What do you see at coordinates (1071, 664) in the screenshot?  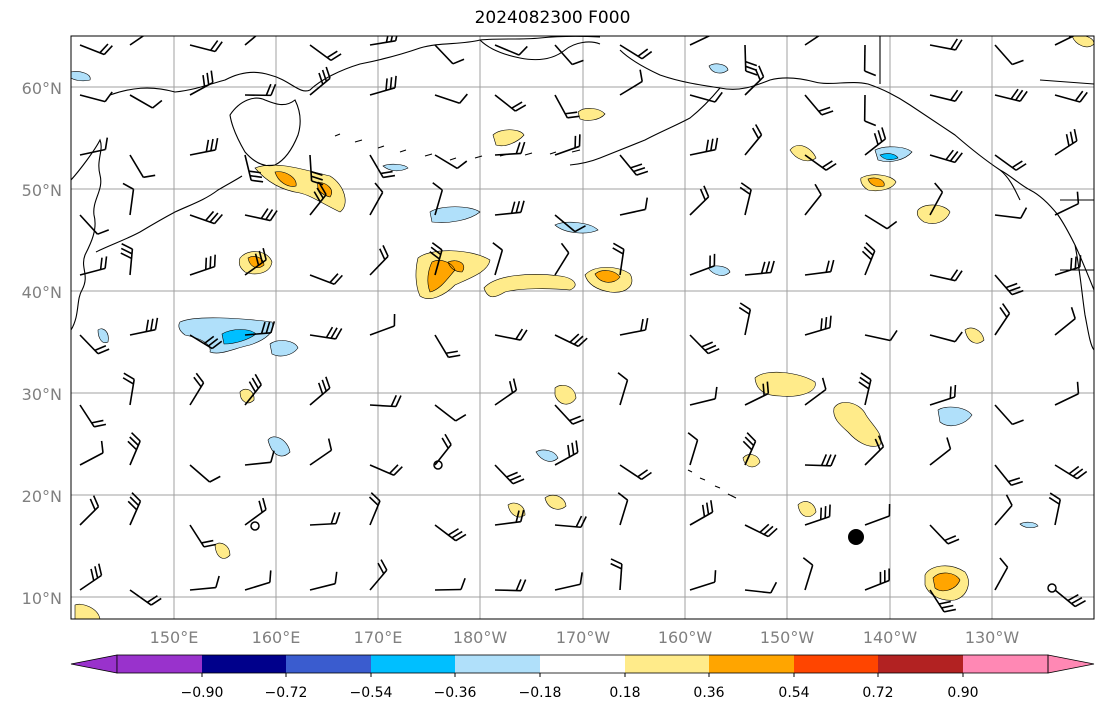 I see `colorbar-extend-high` at bounding box center [1071, 664].